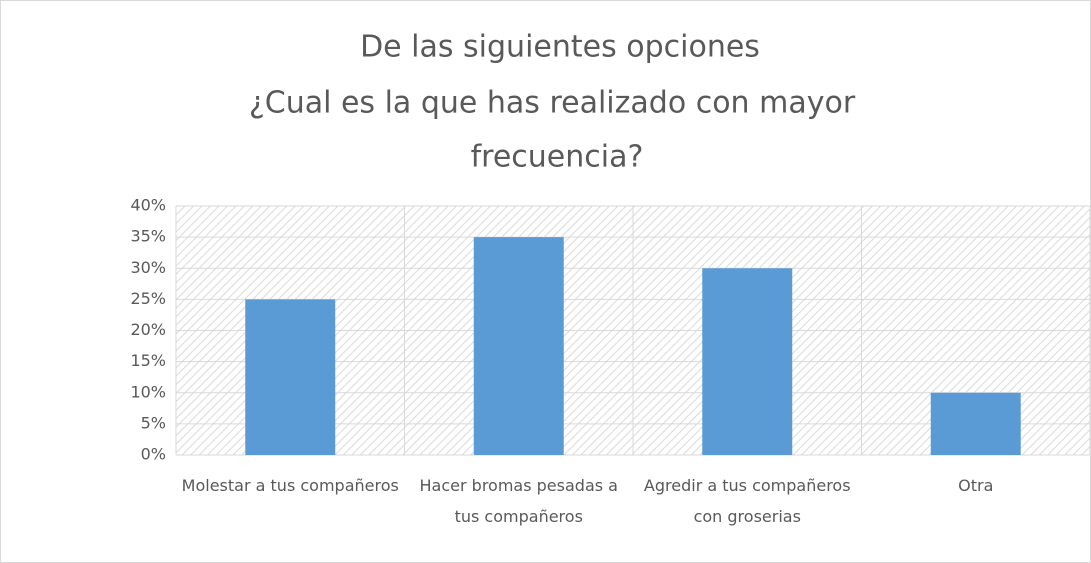 This screenshot has width=1091, height=563. I want to click on x-tick-label: Molestar a tus compañeros, so click(290, 485).